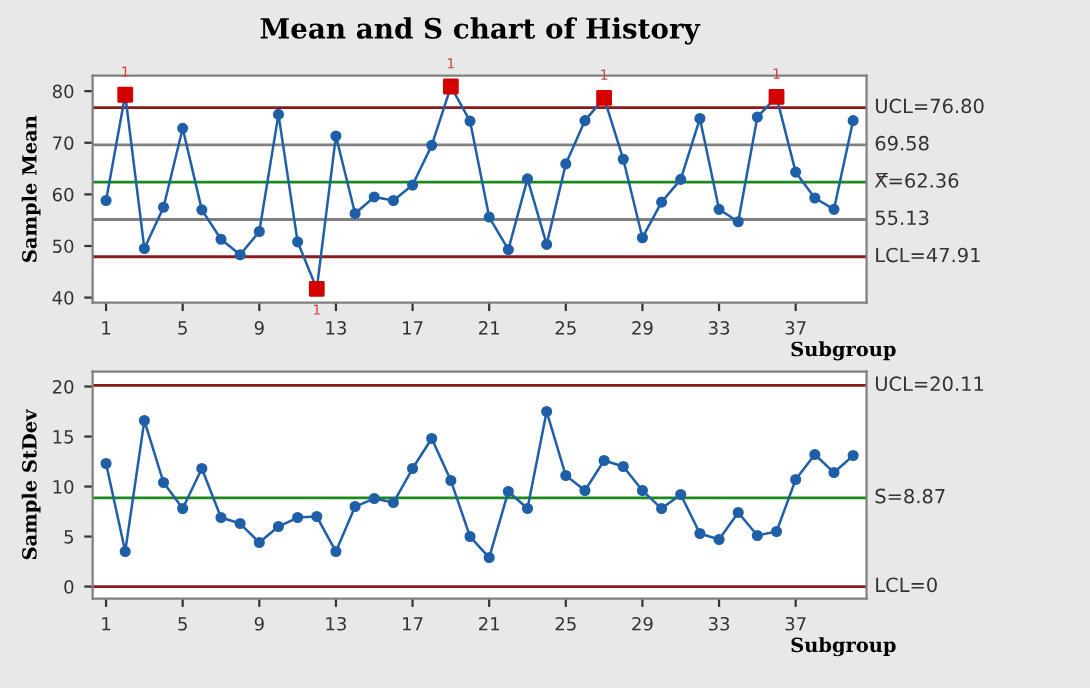 This screenshot has width=1090, height=688. What do you see at coordinates (642, 328) in the screenshot?
I see `x-tick-label: 29` at bounding box center [642, 328].